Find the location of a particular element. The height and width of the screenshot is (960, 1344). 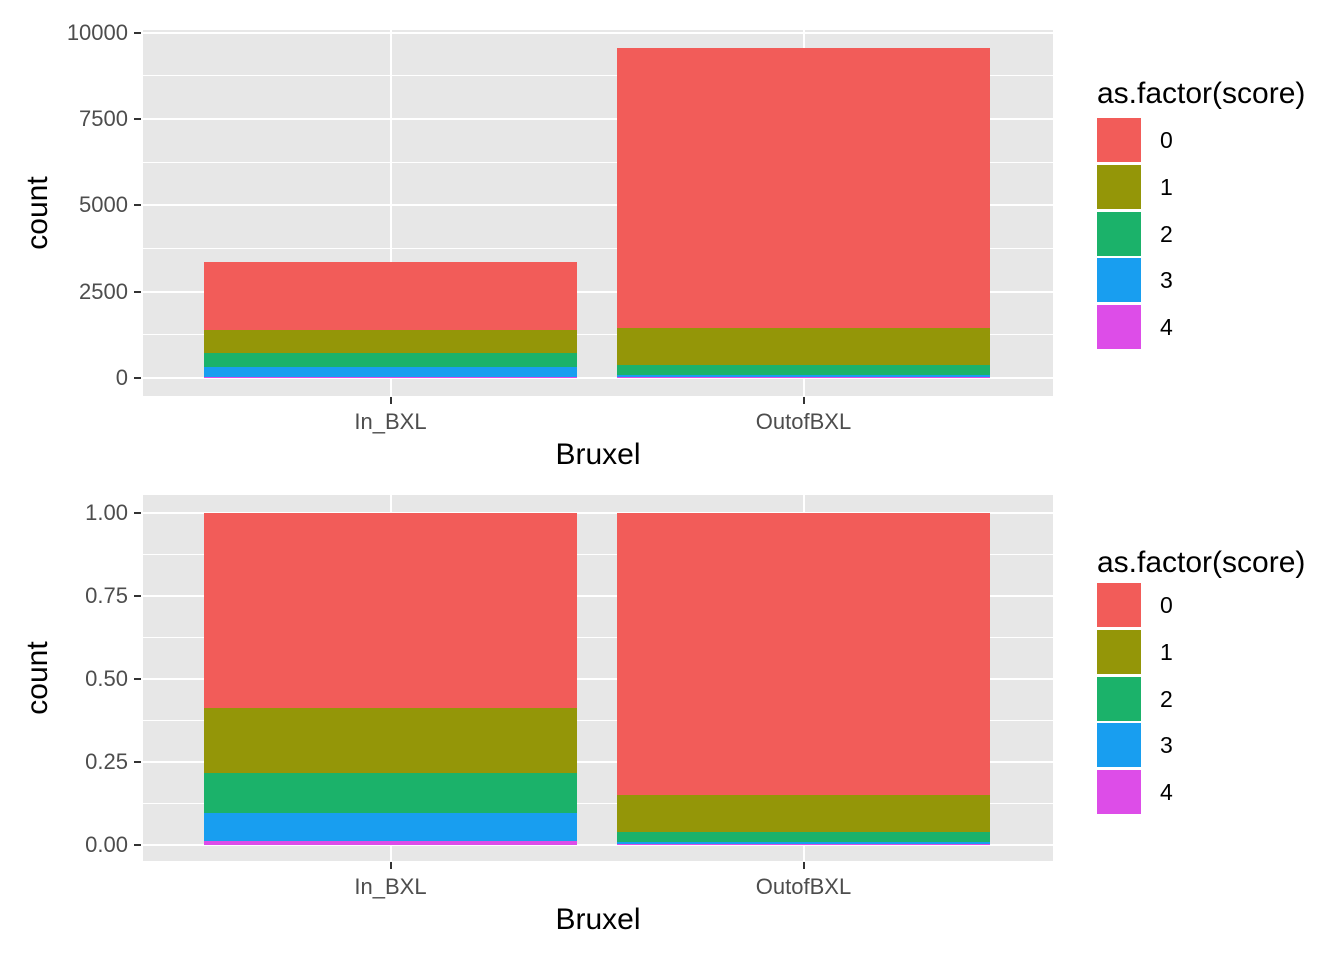

y-axis-tick-label: 5000 is located at coordinates (103, 205).